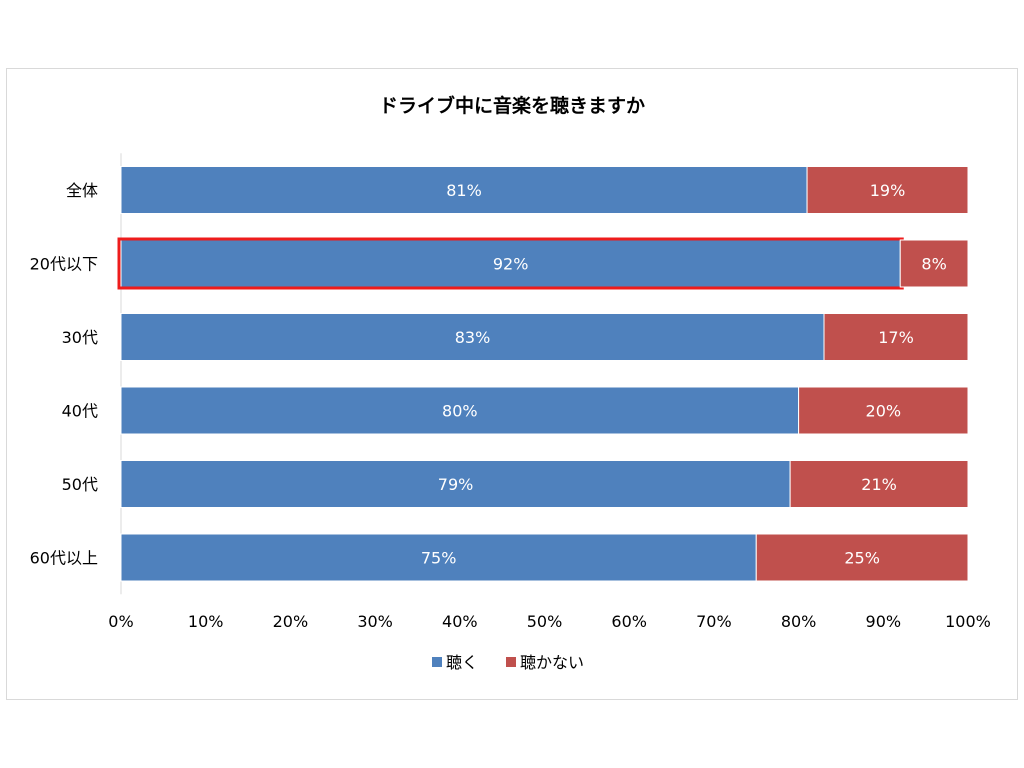 The height and width of the screenshot is (768, 1024). What do you see at coordinates (291, 621) in the screenshot?
I see `x-tick-label: 20%` at bounding box center [291, 621].